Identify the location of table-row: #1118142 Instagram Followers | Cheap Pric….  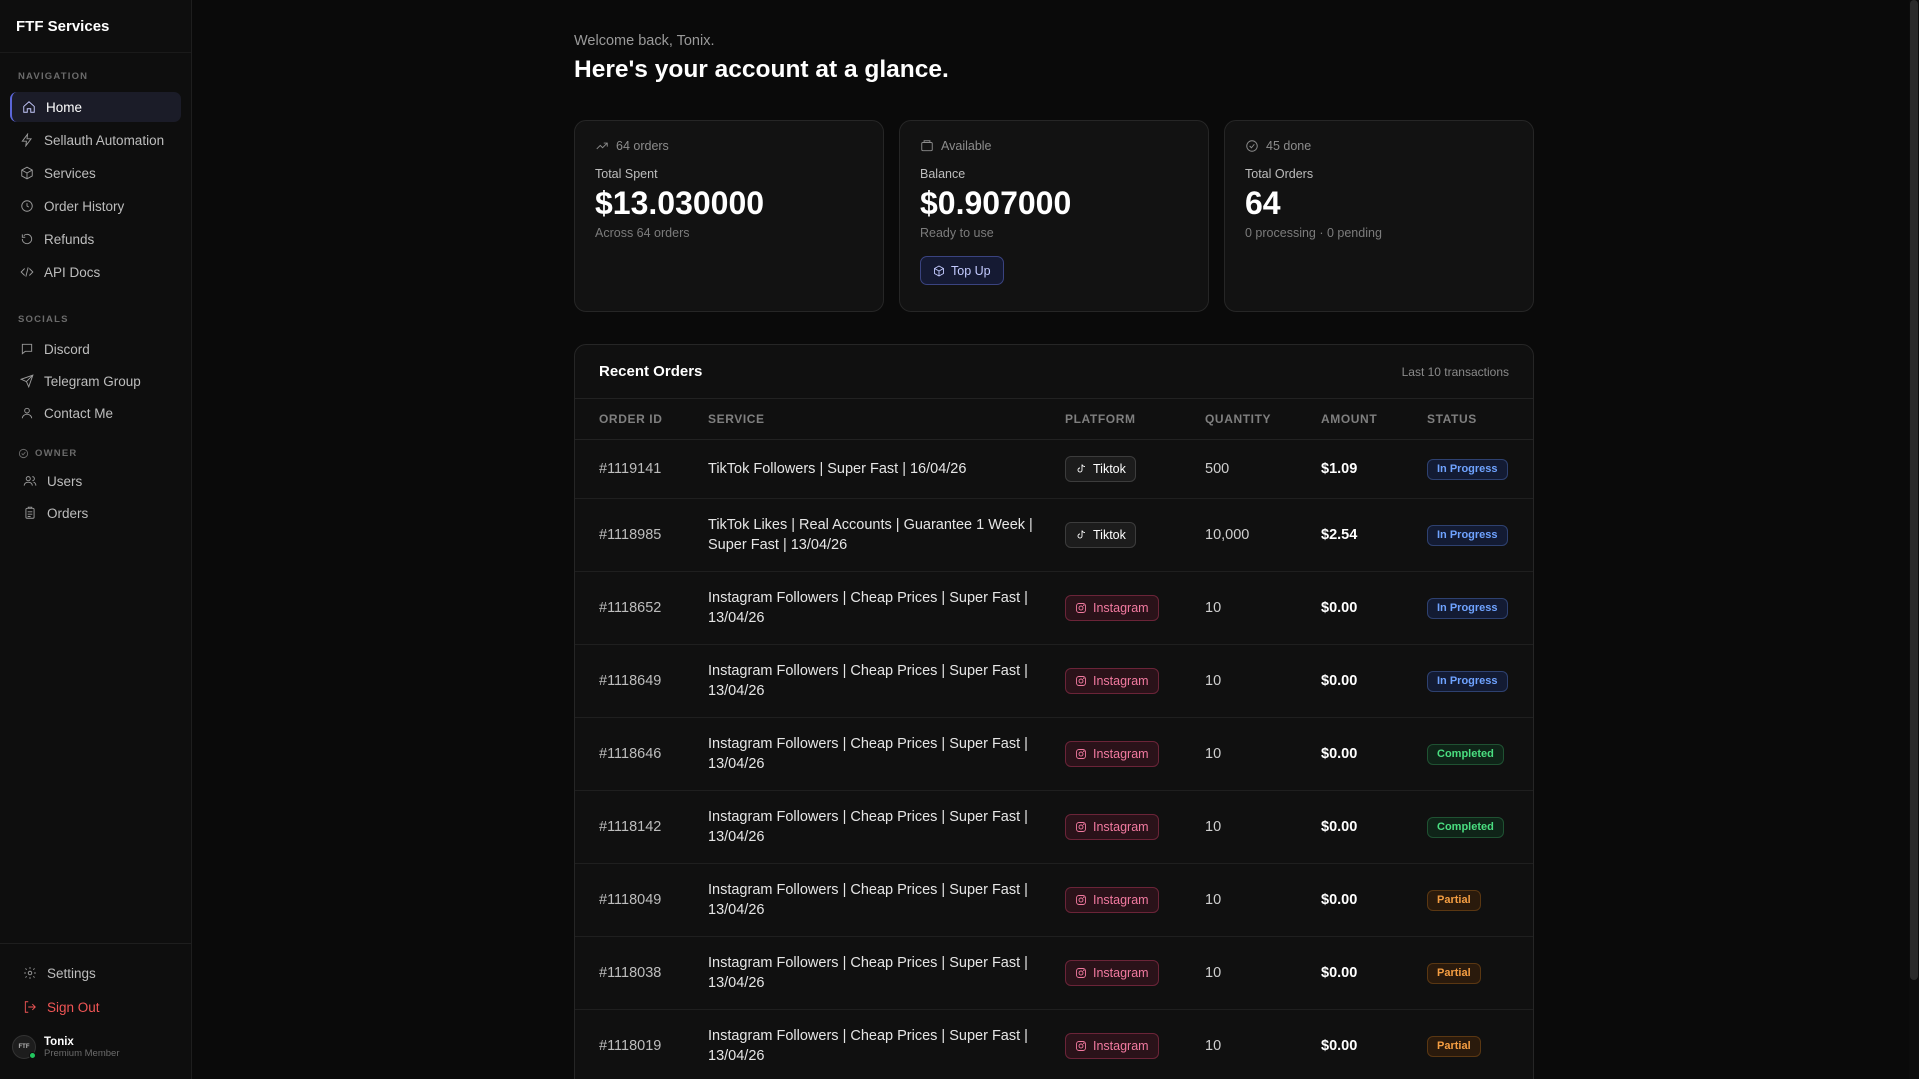
(1054, 827).